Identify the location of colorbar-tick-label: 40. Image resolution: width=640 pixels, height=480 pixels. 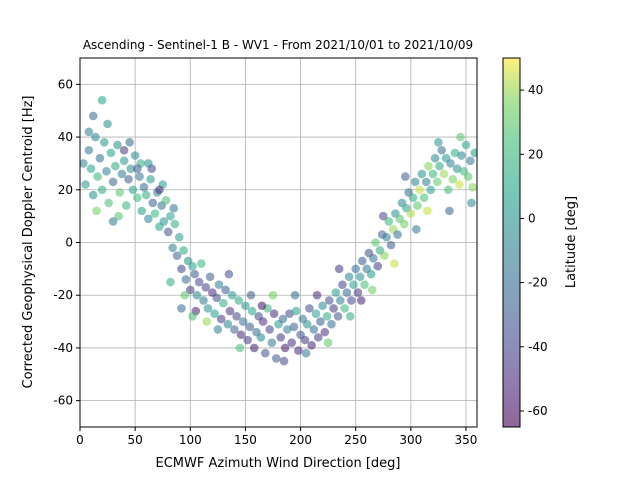
(535, 90).